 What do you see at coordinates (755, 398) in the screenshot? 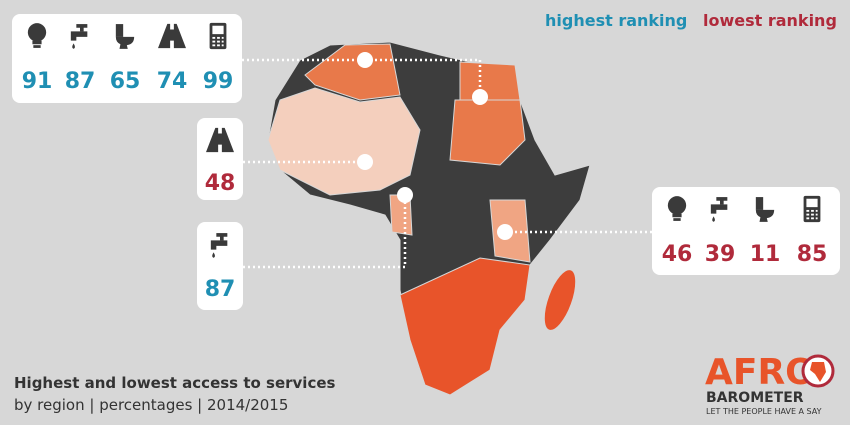
I see `logo-sub: BAROMETER` at bounding box center [755, 398].